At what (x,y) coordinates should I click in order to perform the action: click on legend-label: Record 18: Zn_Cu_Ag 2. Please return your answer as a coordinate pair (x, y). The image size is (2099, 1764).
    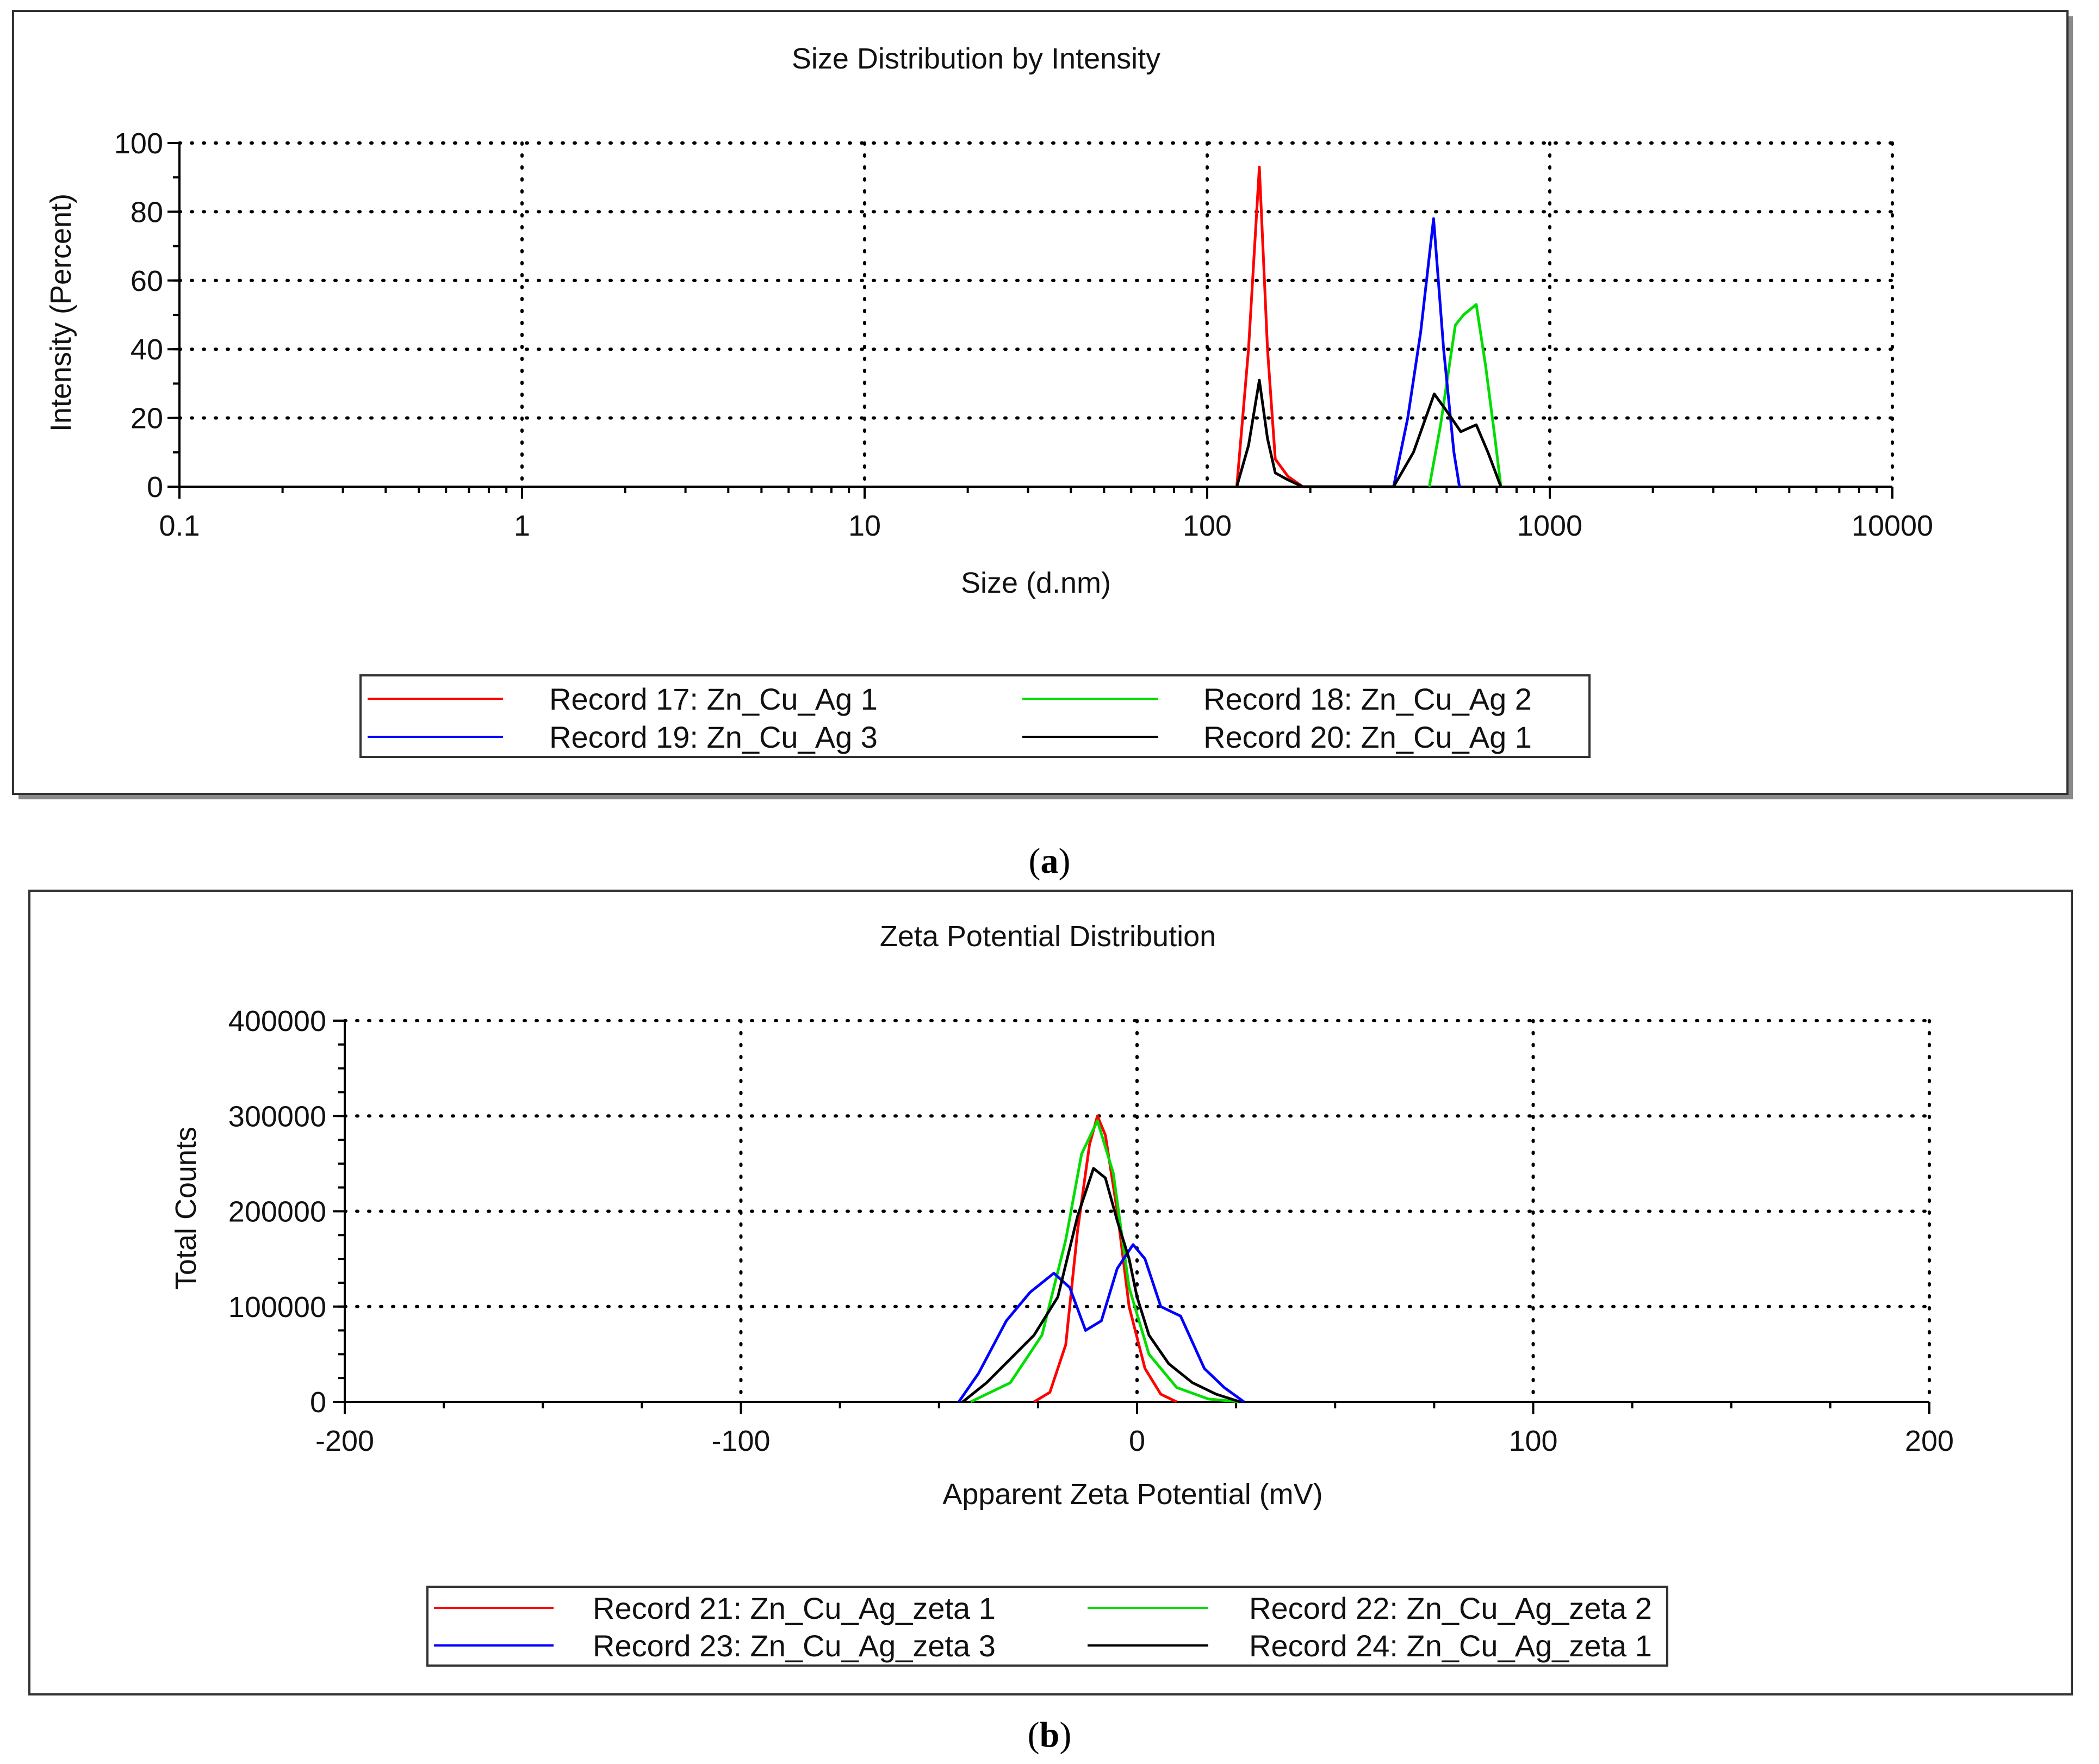
    Looking at the image, I should click on (1367, 699).